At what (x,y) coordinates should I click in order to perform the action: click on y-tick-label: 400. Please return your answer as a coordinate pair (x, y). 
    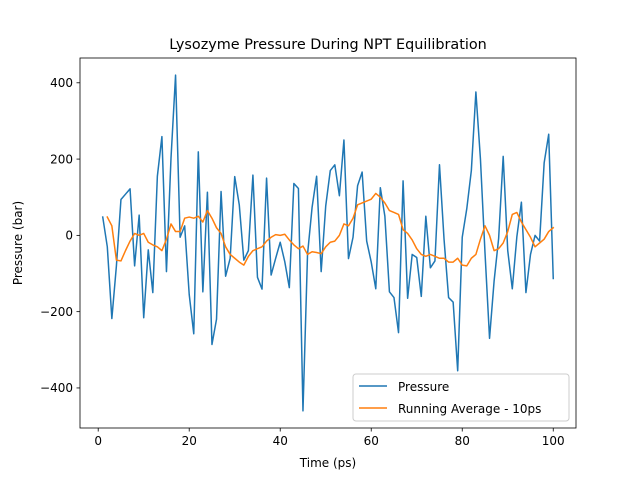
    Looking at the image, I should click on (61, 83).